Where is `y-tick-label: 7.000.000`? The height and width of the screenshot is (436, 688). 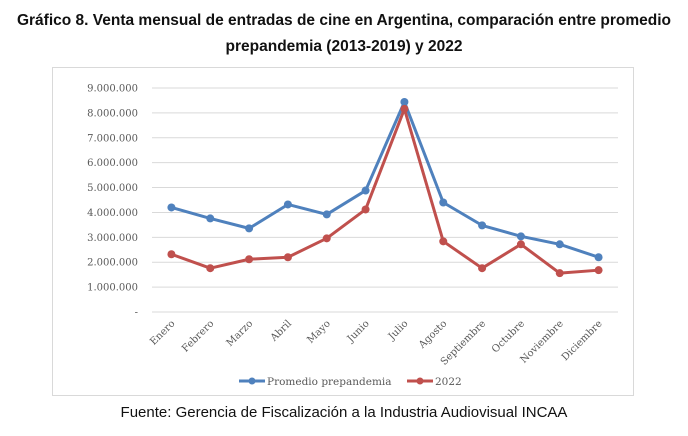
y-tick-label: 7.000.000 is located at coordinates (112, 138).